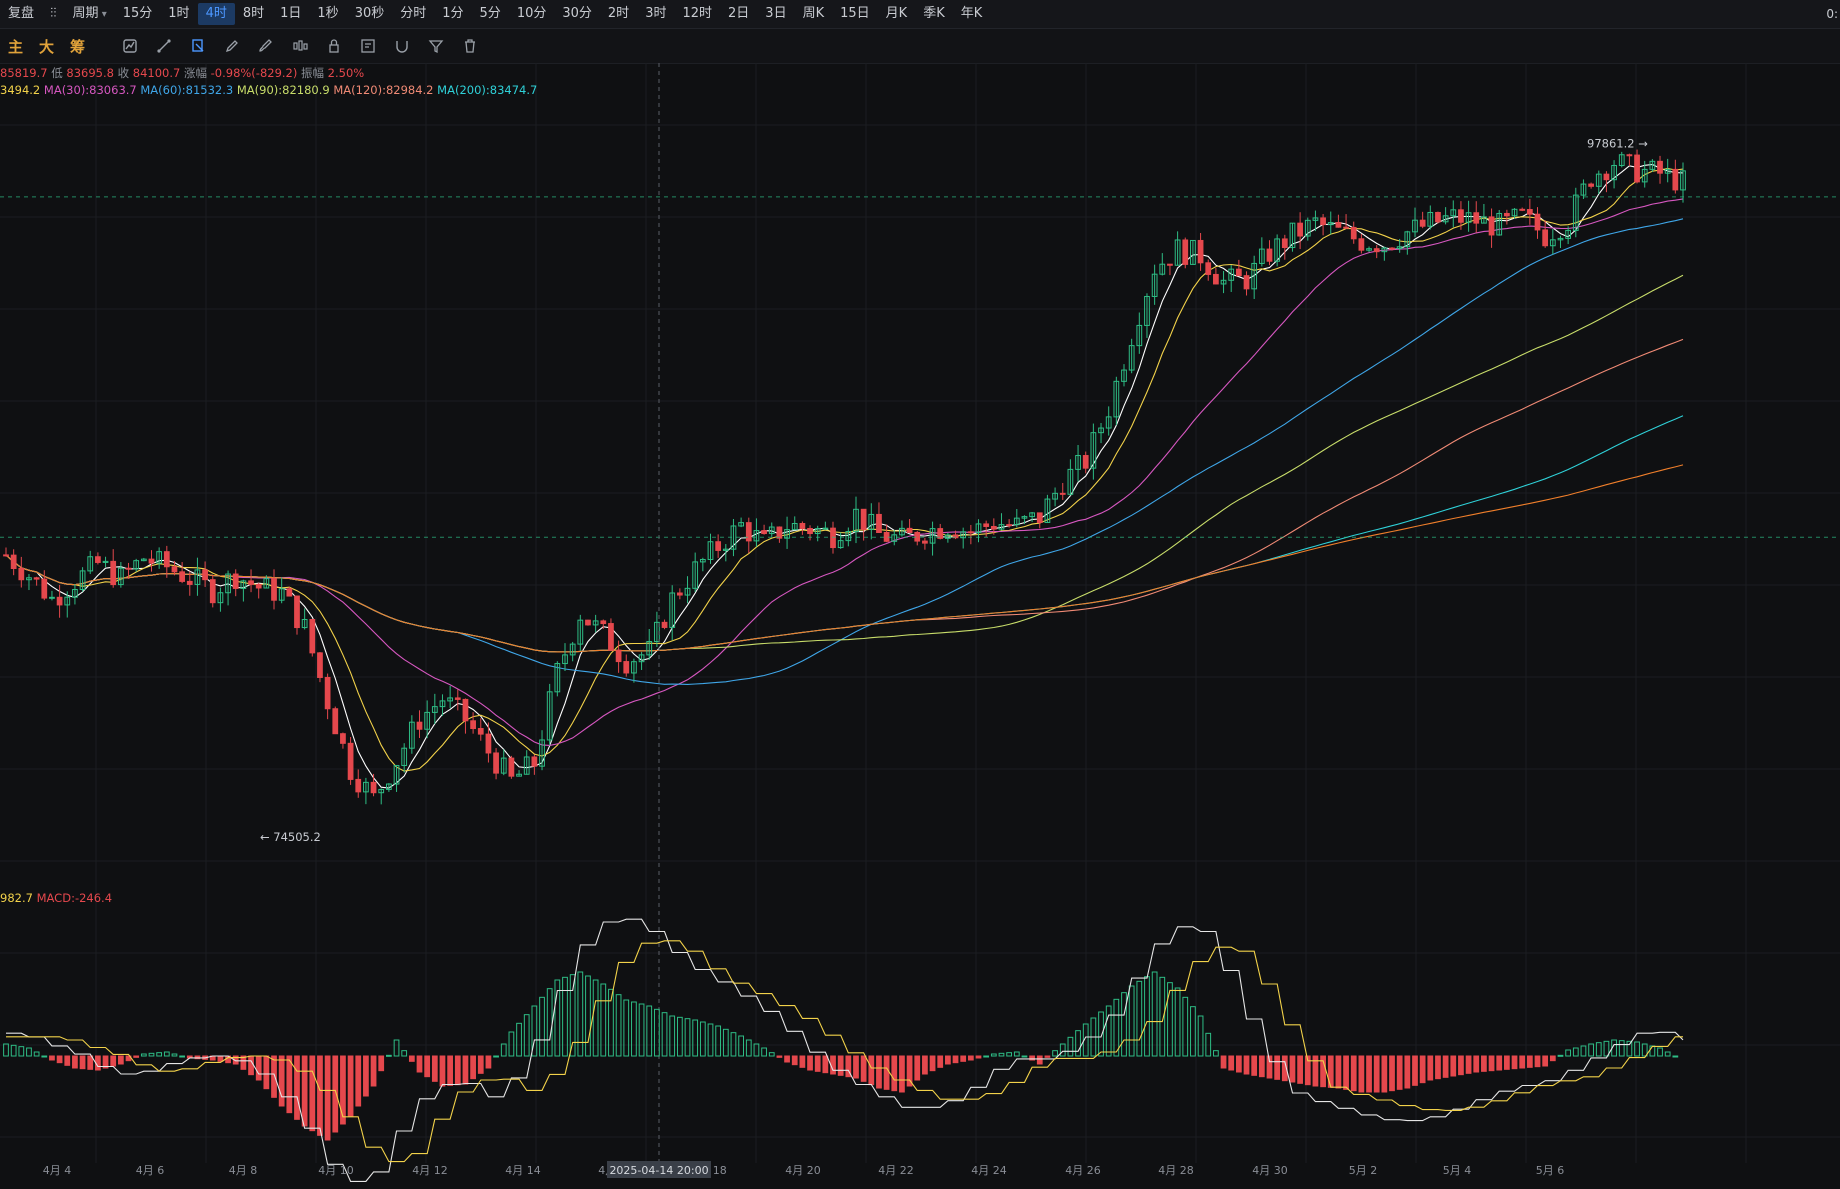 The image size is (1840, 1189). I want to click on period-item: 15日, so click(855, 13).